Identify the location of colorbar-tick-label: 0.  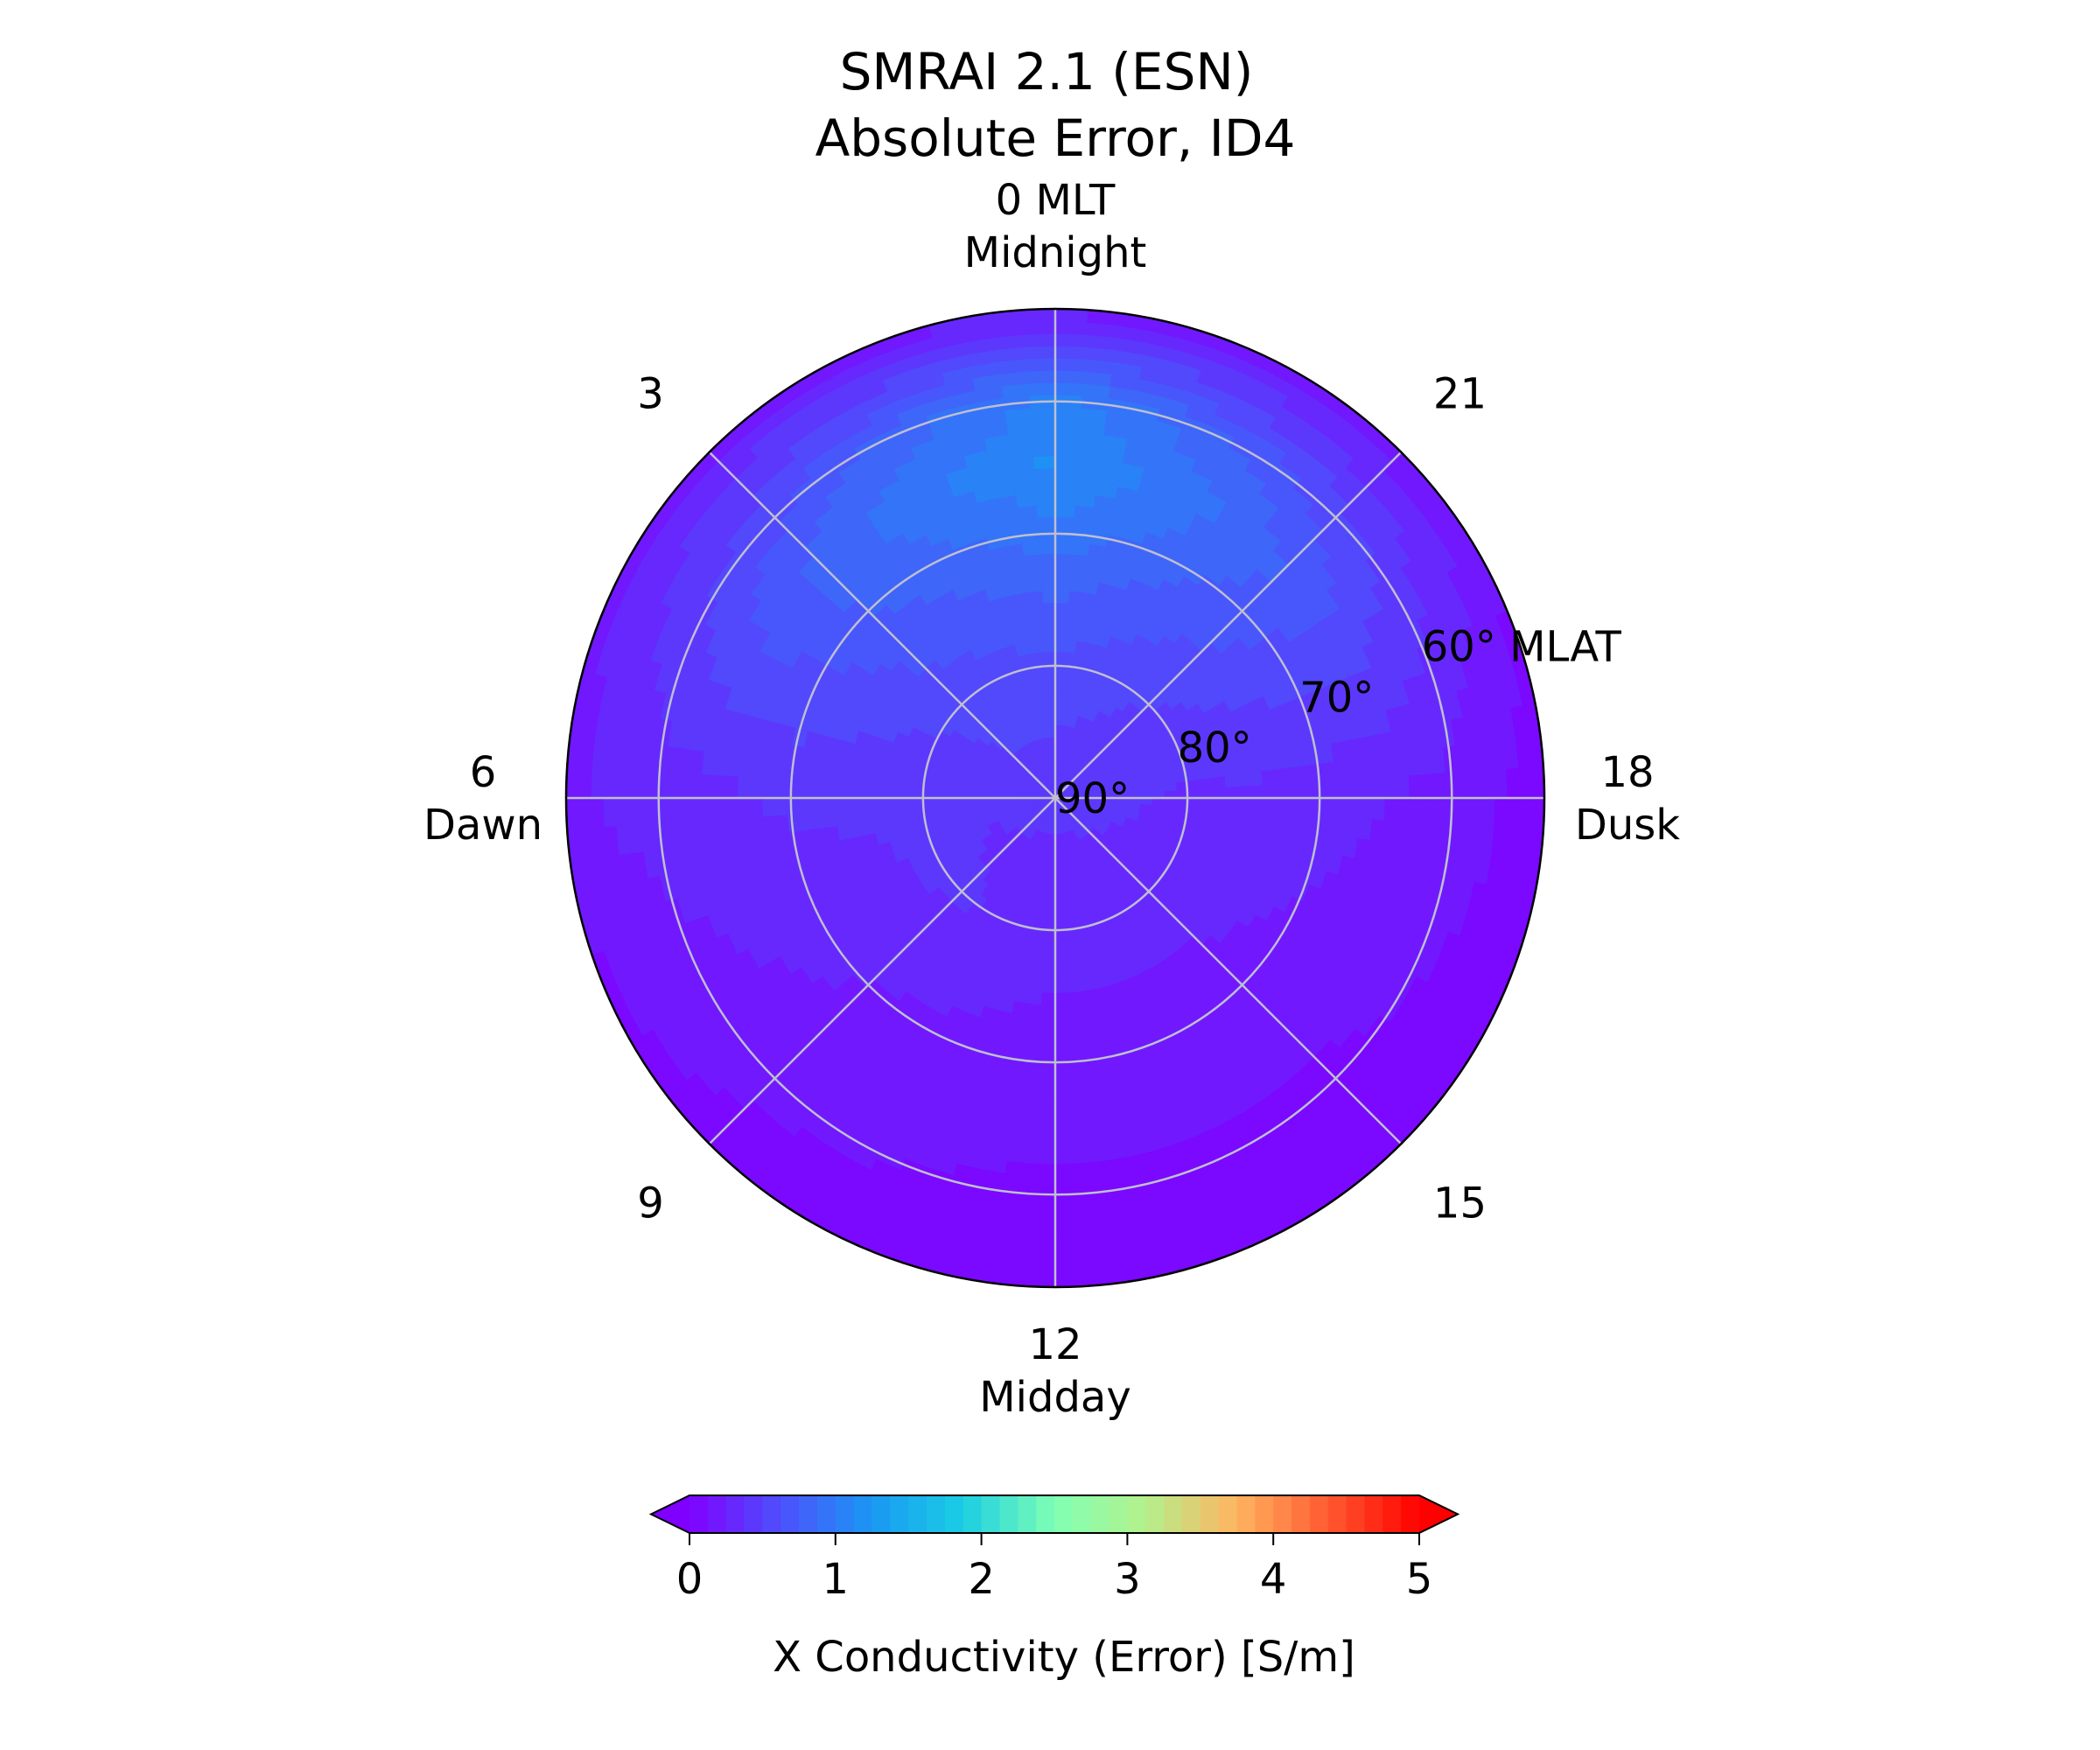
(690, 1579).